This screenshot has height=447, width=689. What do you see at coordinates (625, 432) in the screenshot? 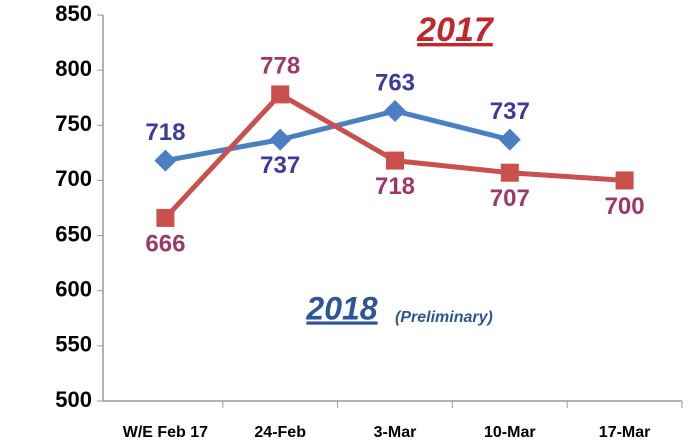
I see `x-tick-label: 17-Mar` at bounding box center [625, 432].